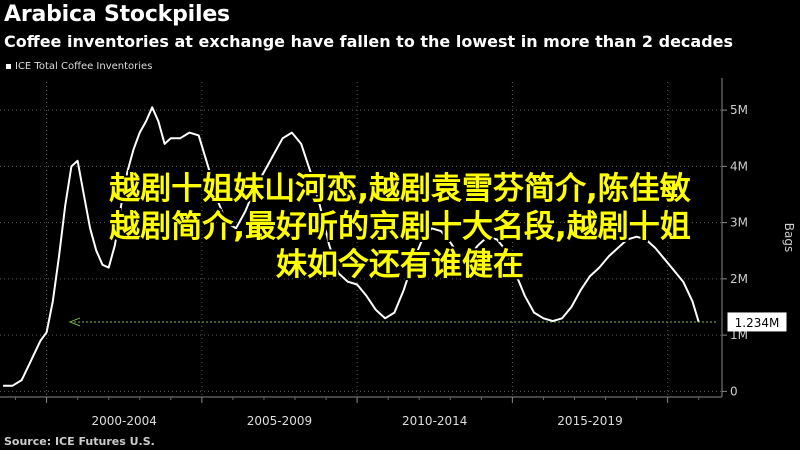 This screenshot has width=800, height=450. Describe the element at coordinates (117, 14) in the screenshot. I see `chart-title: Arabica Stockpiles` at that location.